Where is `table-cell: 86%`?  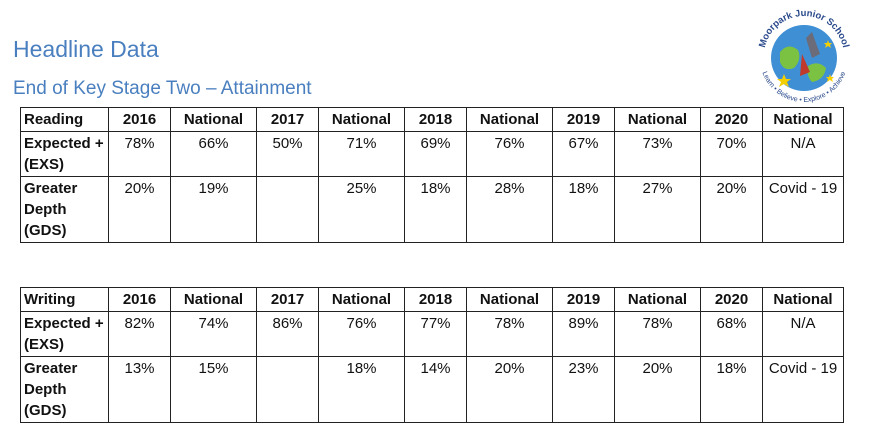 table-cell: 86% is located at coordinates (287, 334).